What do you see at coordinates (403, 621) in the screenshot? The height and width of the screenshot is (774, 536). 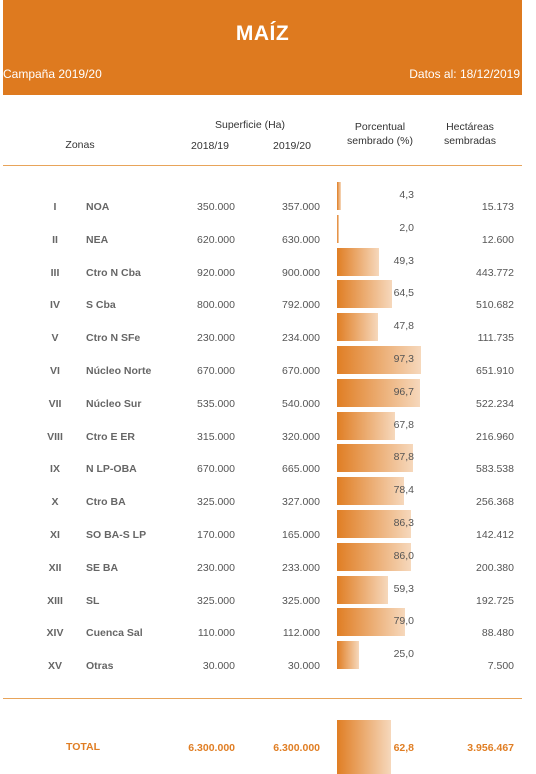 I see `pct-label: 79,0` at bounding box center [403, 621].